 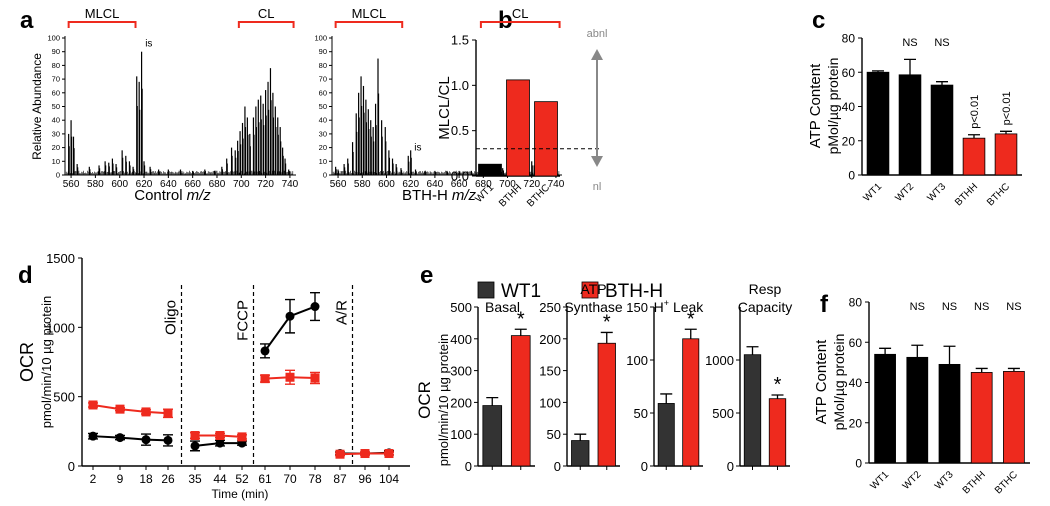 I want to click on panel-label-d: d, so click(x=25, y=275).